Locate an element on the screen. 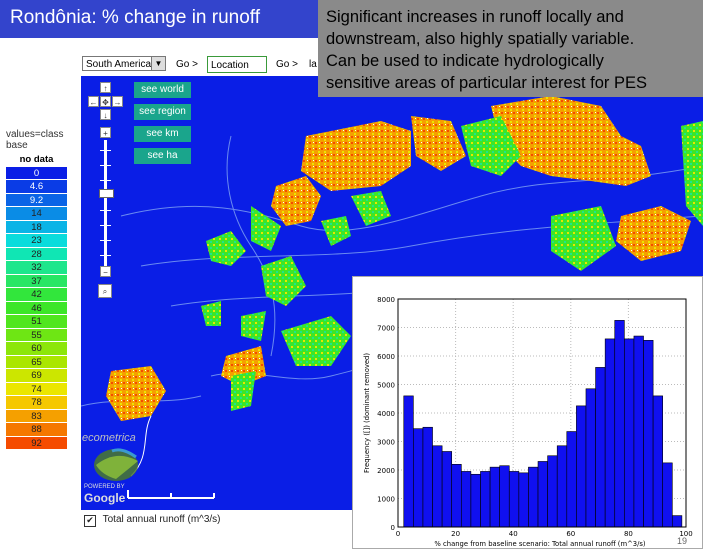 This screenshot has width=703, height=550. legend-item: 88 is located at coordinates (36, 430).